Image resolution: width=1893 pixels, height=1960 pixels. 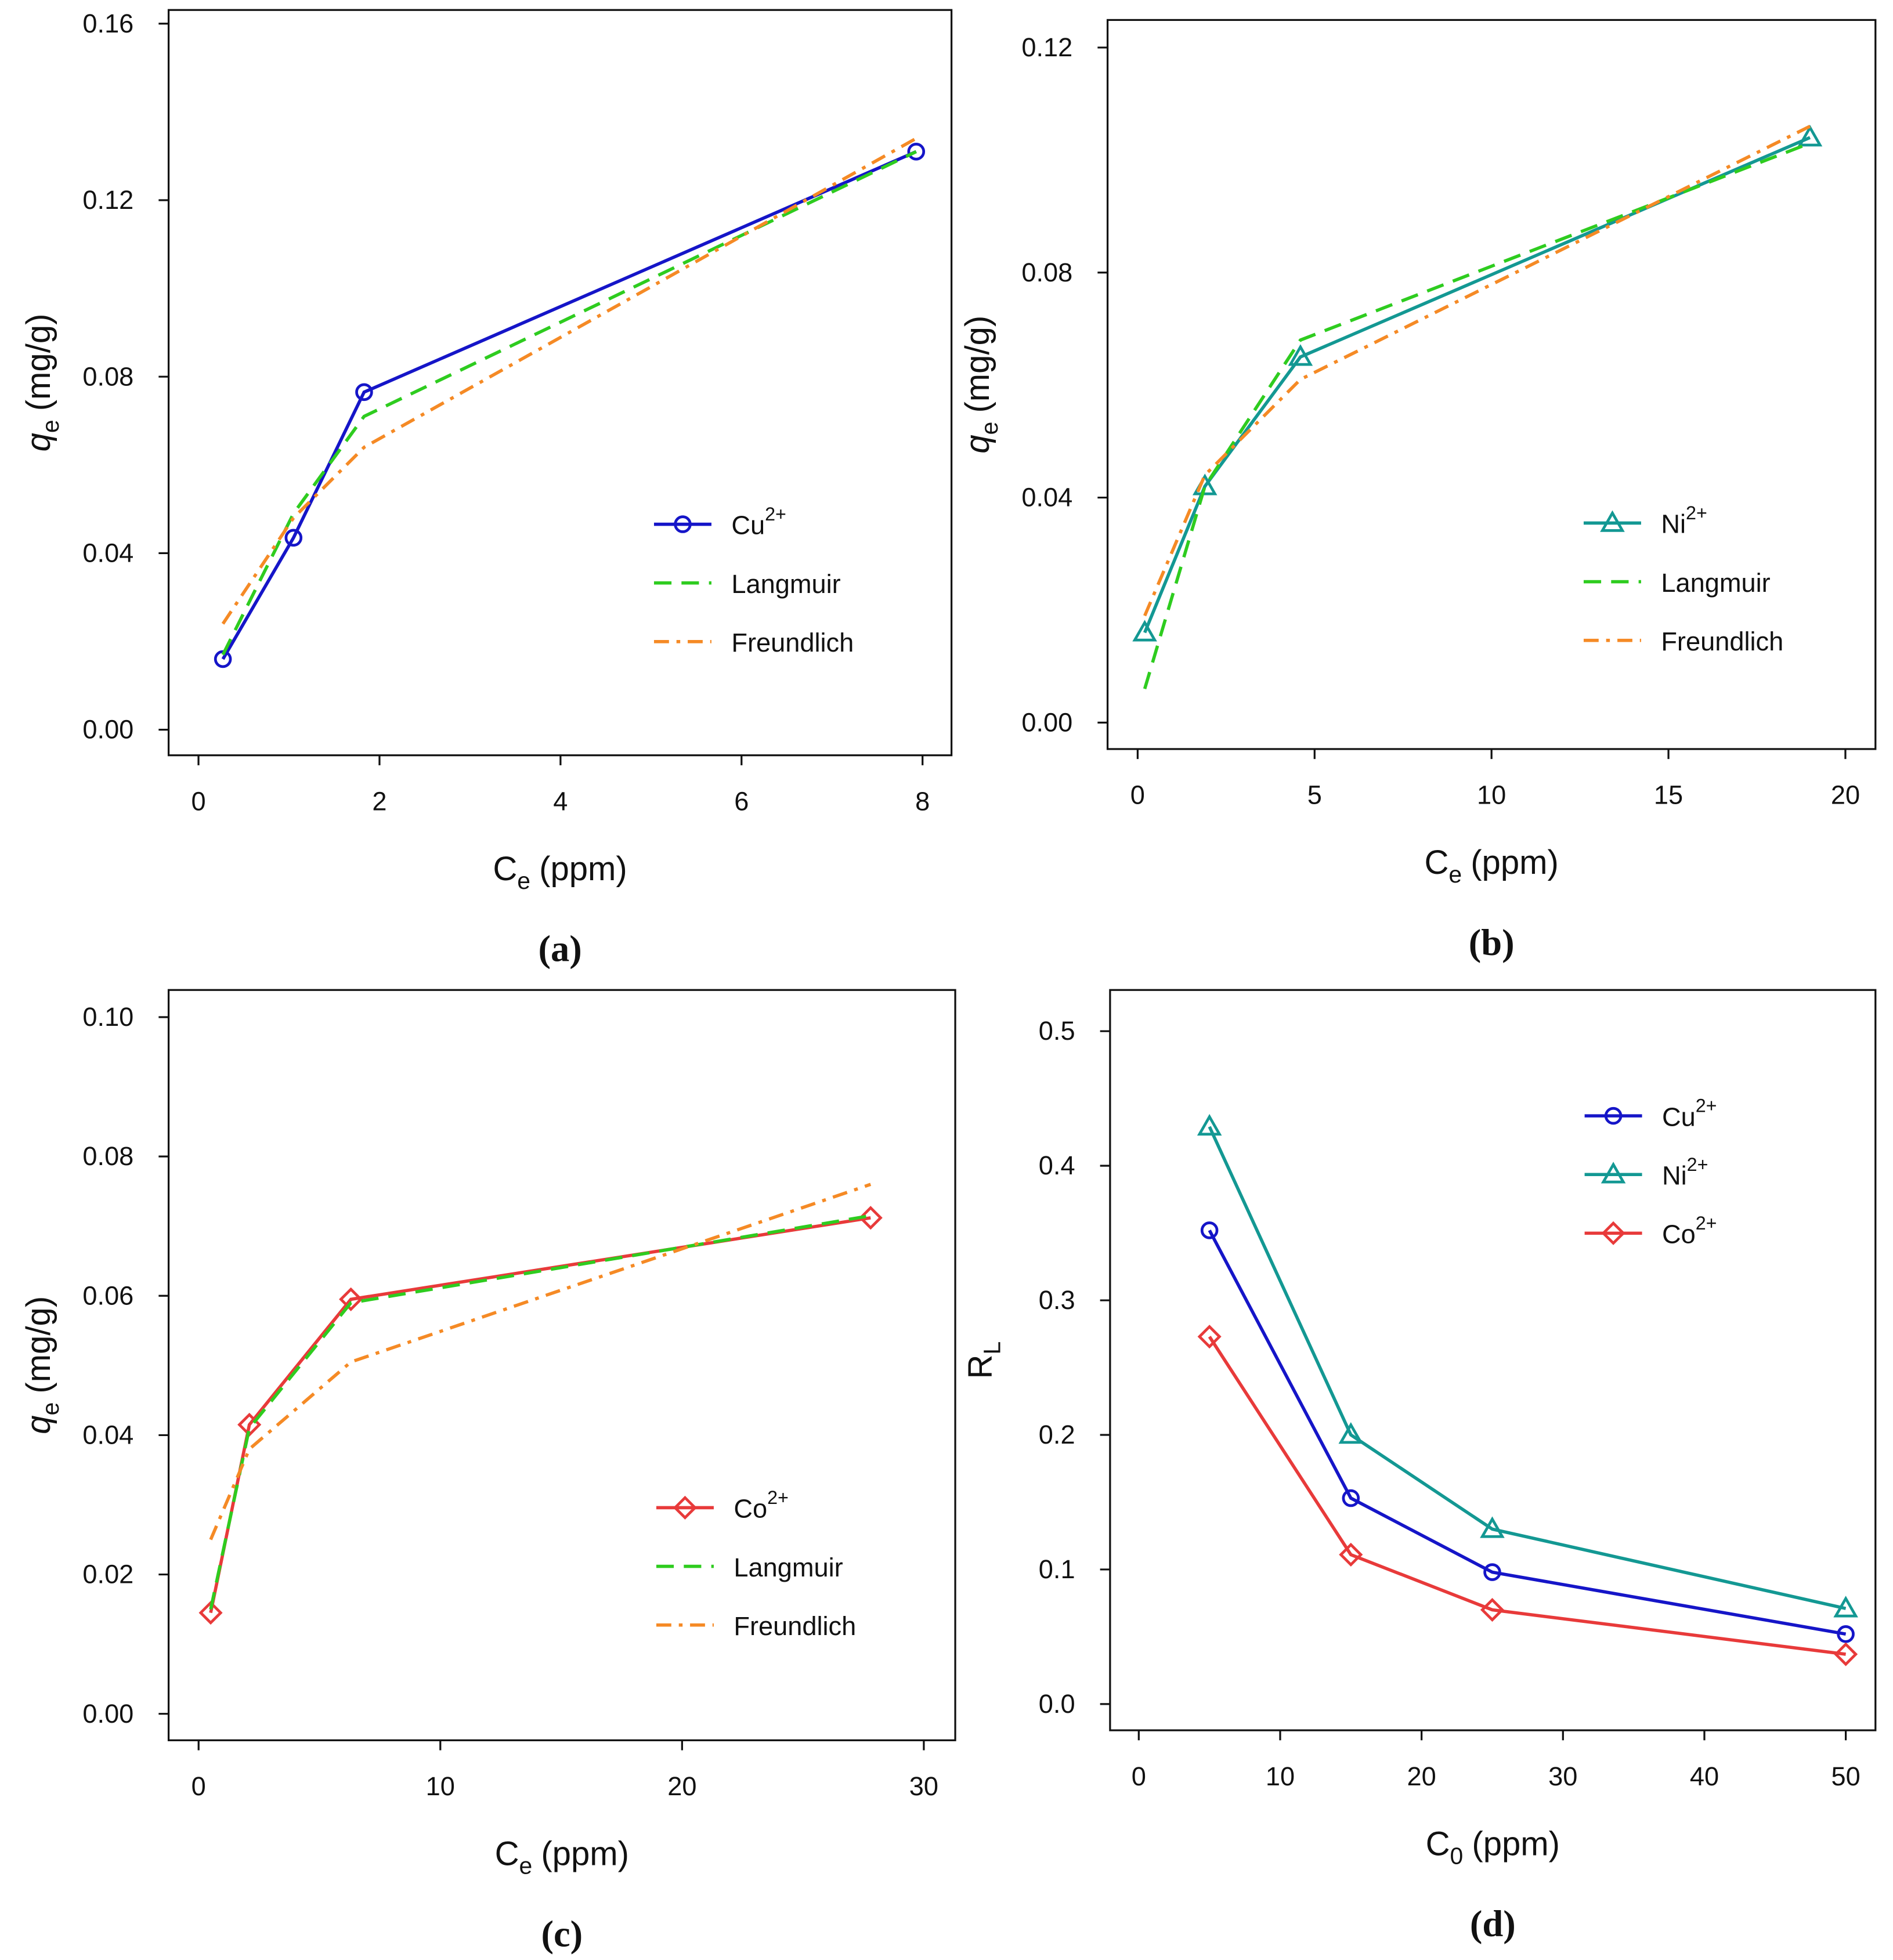 What do you see at coordinates (1845, 795) in the screenshot?
I see `x-tick-label: 20` at bounding box center [1845, 795].